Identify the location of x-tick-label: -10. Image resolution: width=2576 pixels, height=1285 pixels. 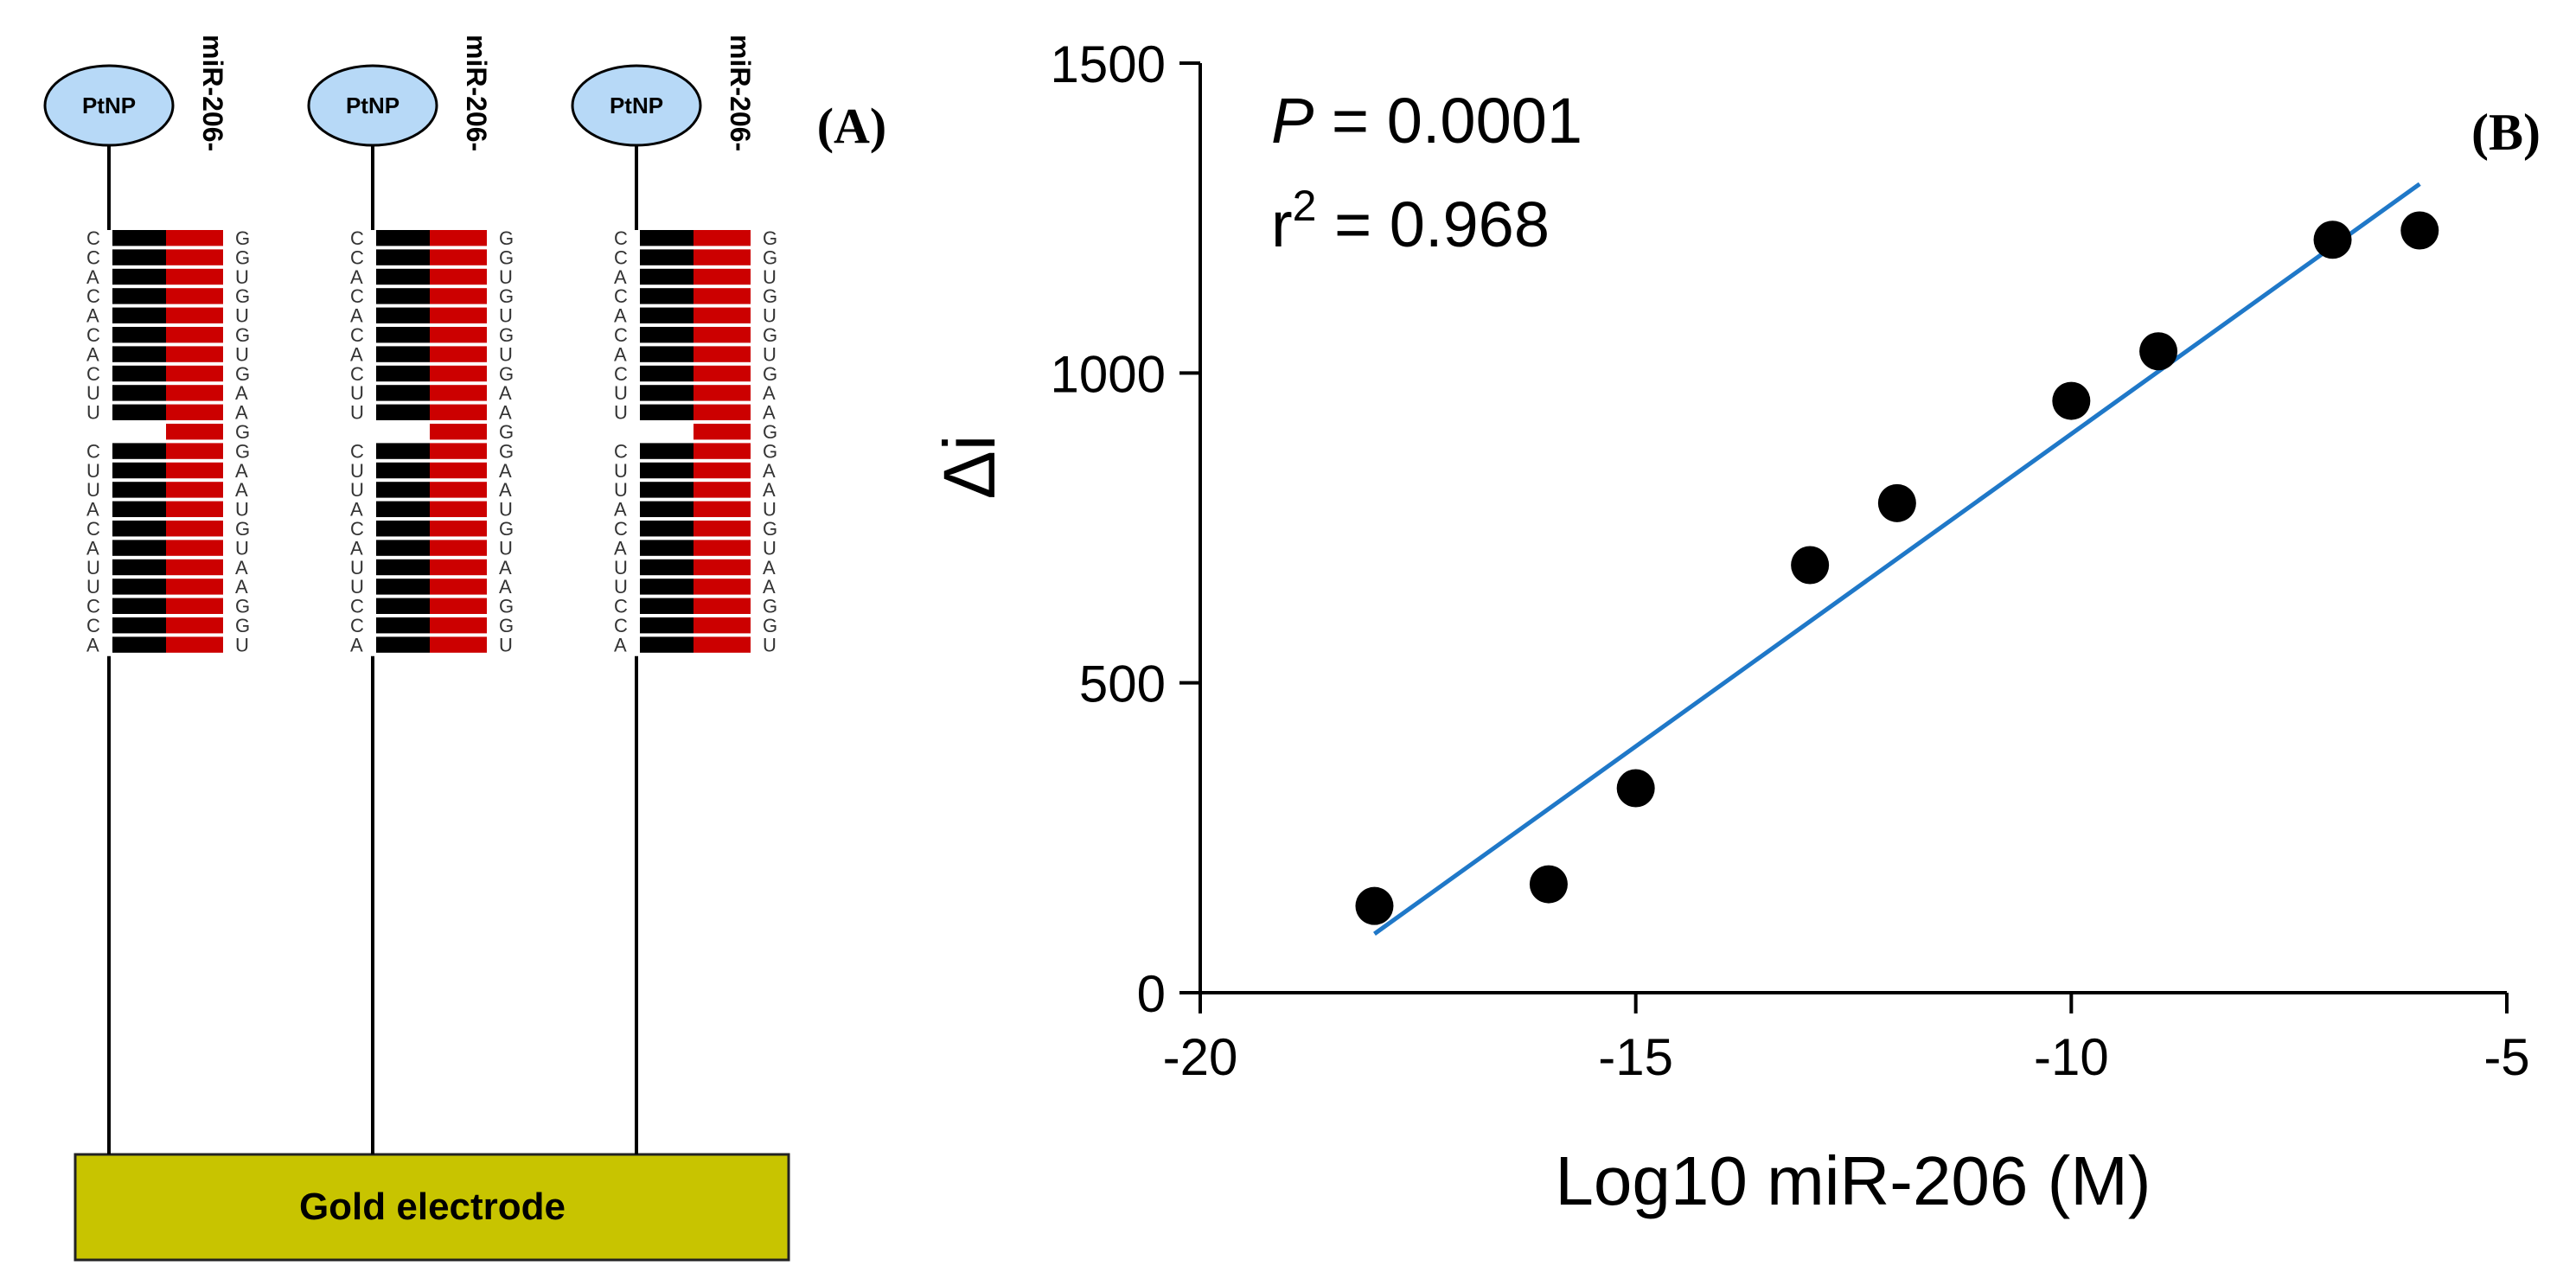
(2071, 1057).